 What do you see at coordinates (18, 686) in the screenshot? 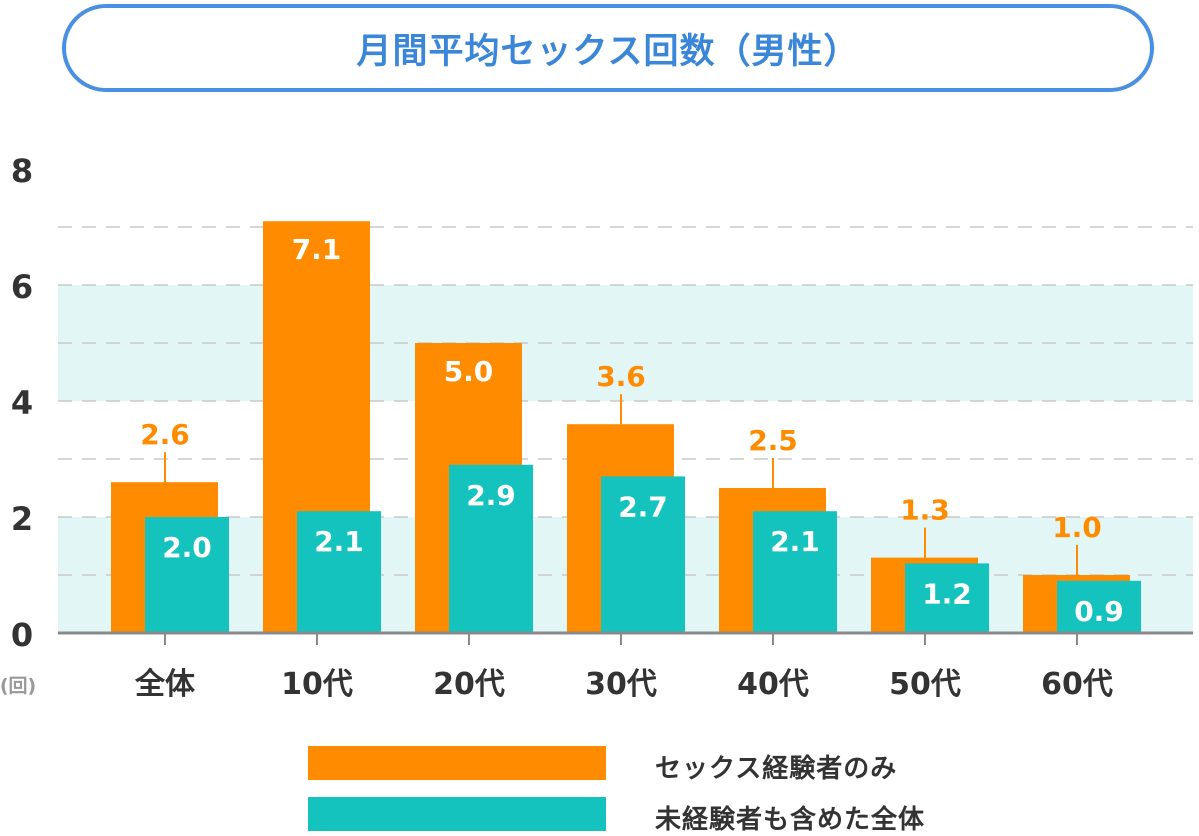
I see `y-axis-unit-label: (回)` at bounding box center [18, 686].